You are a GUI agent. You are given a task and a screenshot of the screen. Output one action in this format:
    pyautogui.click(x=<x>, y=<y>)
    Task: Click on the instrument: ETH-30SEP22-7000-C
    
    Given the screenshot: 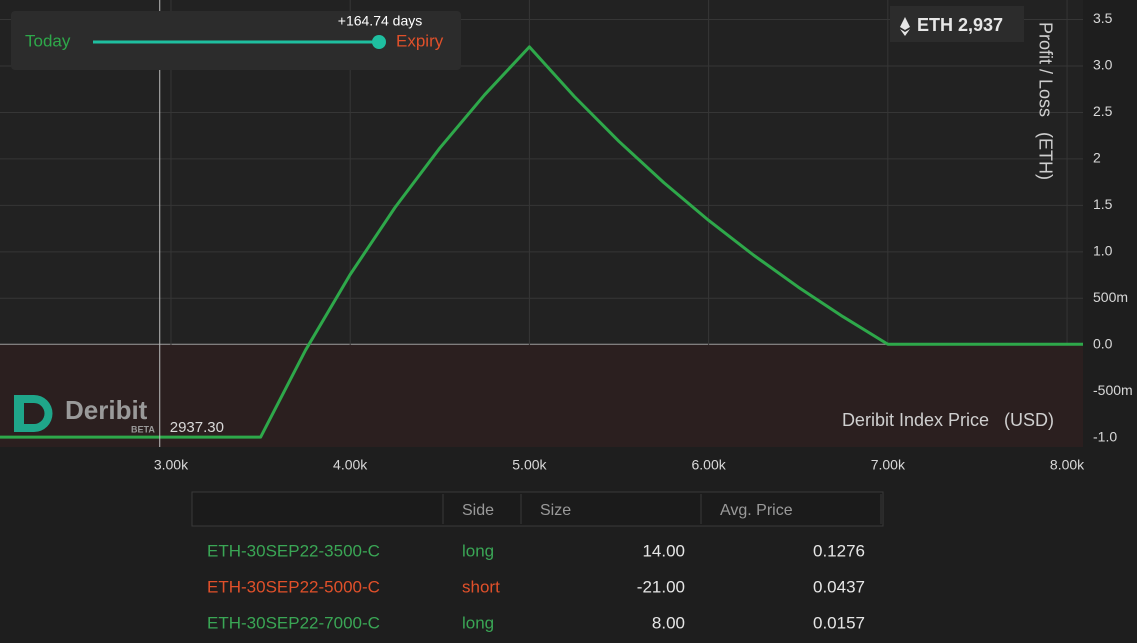 What is the action you would take?
    pyautogui.click(x=293, y=622)
    